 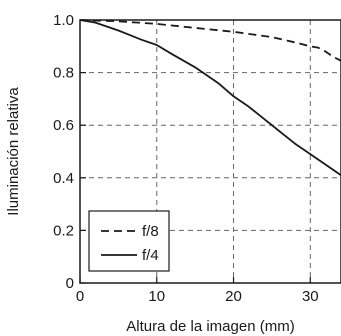 What do you see at coordinates (70, 283) in the screenshot?
I see `y-tick-label-0: 0` at bounding box center [70, 283].